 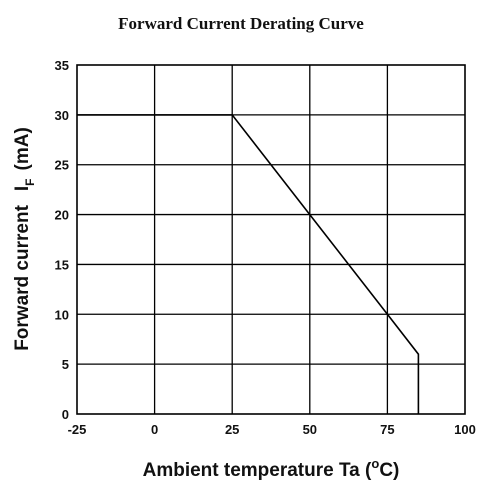 I want to click on x-tick-label: 100, so click(x=465, y=429).